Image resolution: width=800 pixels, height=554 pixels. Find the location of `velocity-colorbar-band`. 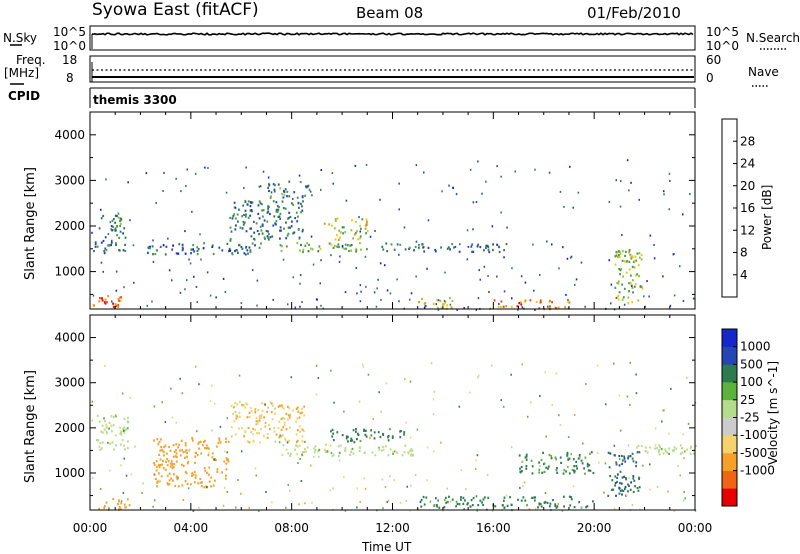

velocity-colorbar-band is located at coordinates (729, 497).